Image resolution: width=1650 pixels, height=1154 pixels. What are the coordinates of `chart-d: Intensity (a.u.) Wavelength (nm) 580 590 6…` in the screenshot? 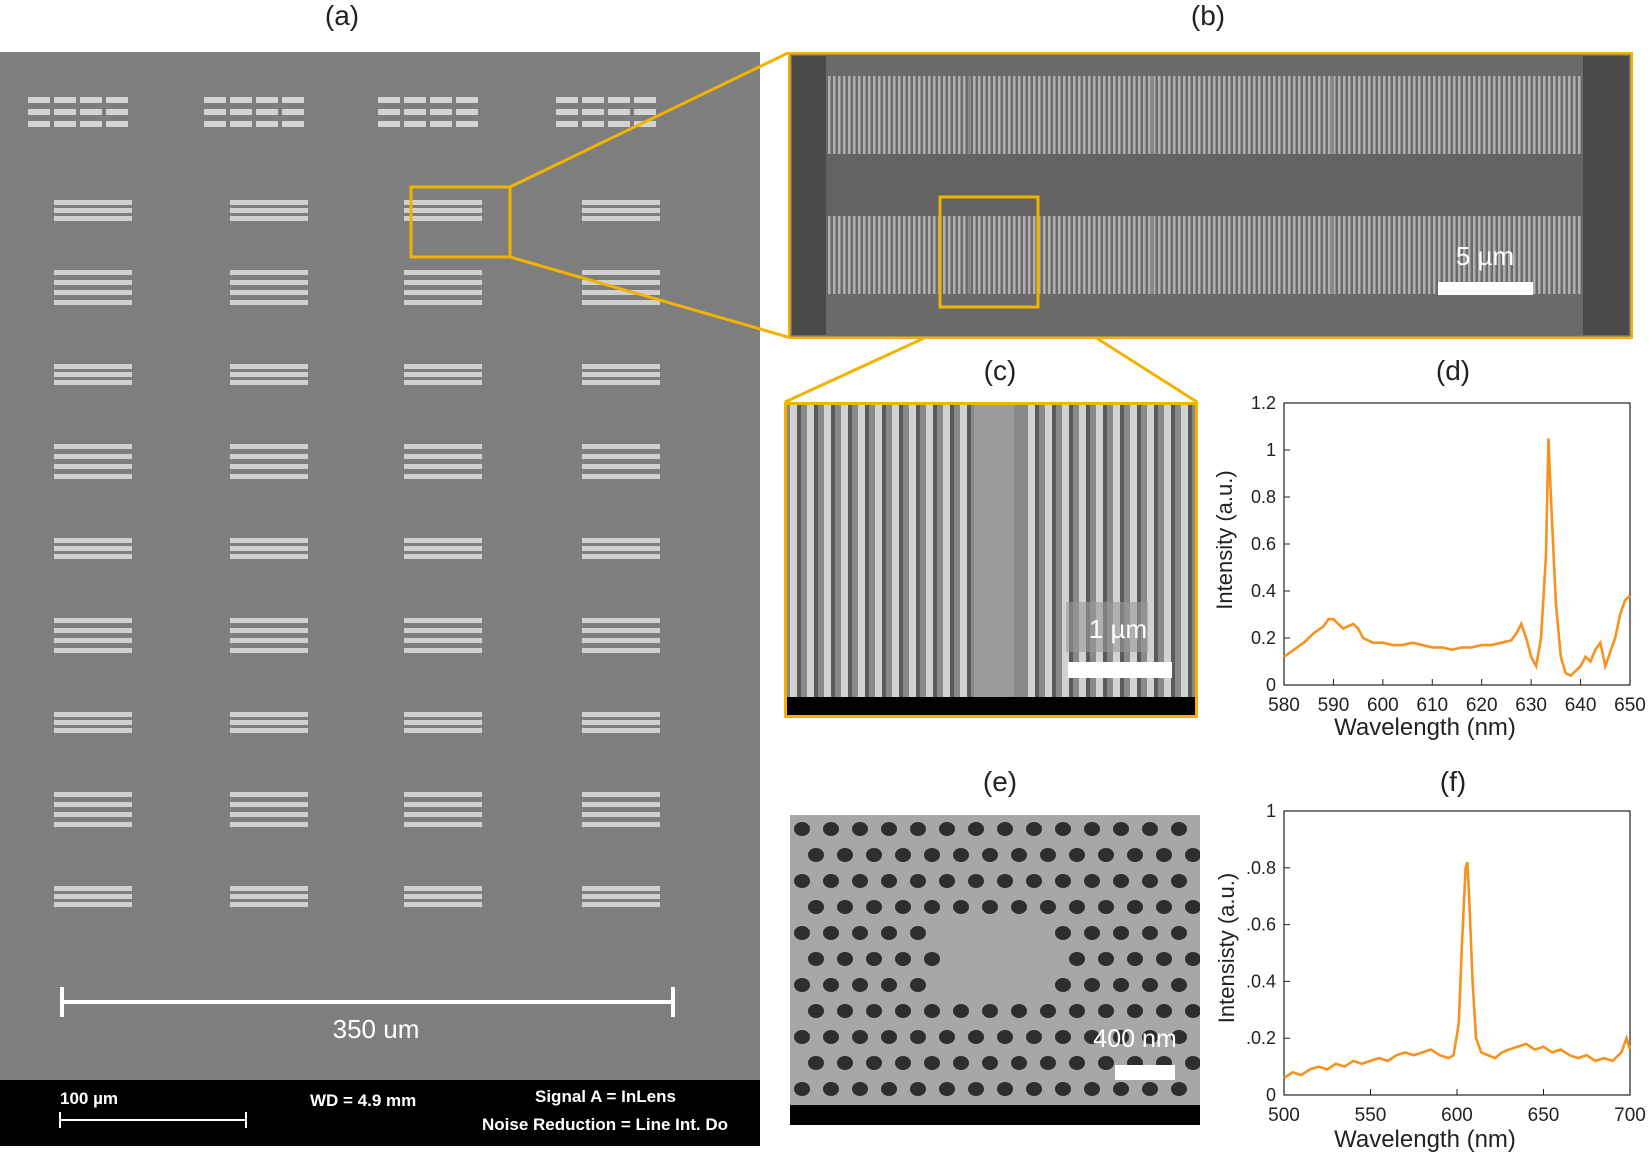 It's located at (1429, 575).